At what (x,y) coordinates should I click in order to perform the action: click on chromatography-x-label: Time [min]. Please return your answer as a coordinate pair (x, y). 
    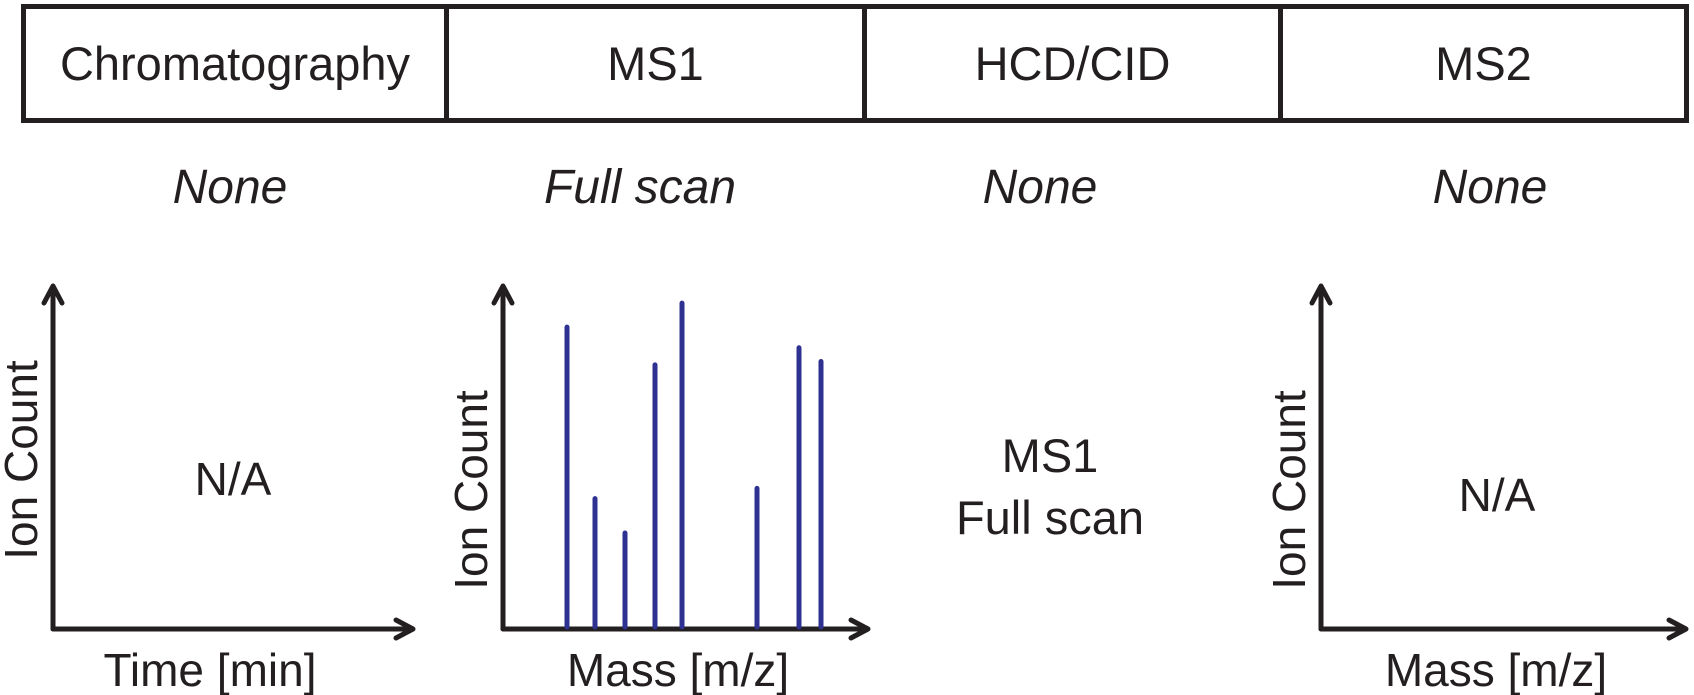
    Looking at the image, I should click on (210, 669).